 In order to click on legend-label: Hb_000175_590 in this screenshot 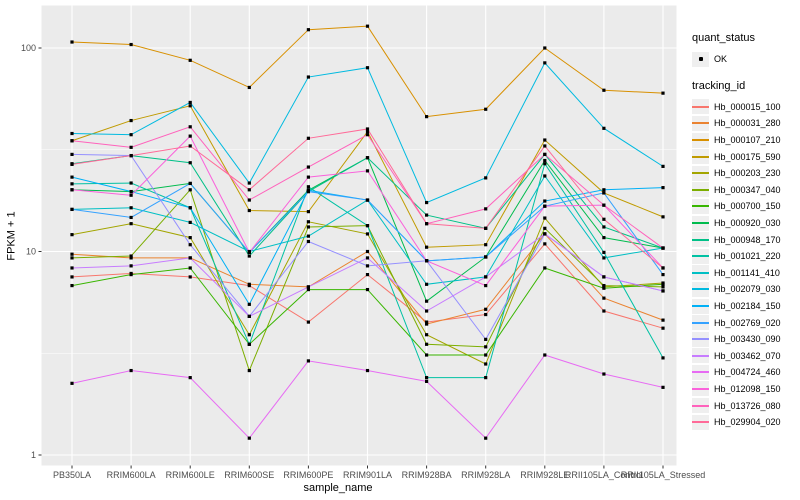, I will do `click(747, 156)`.